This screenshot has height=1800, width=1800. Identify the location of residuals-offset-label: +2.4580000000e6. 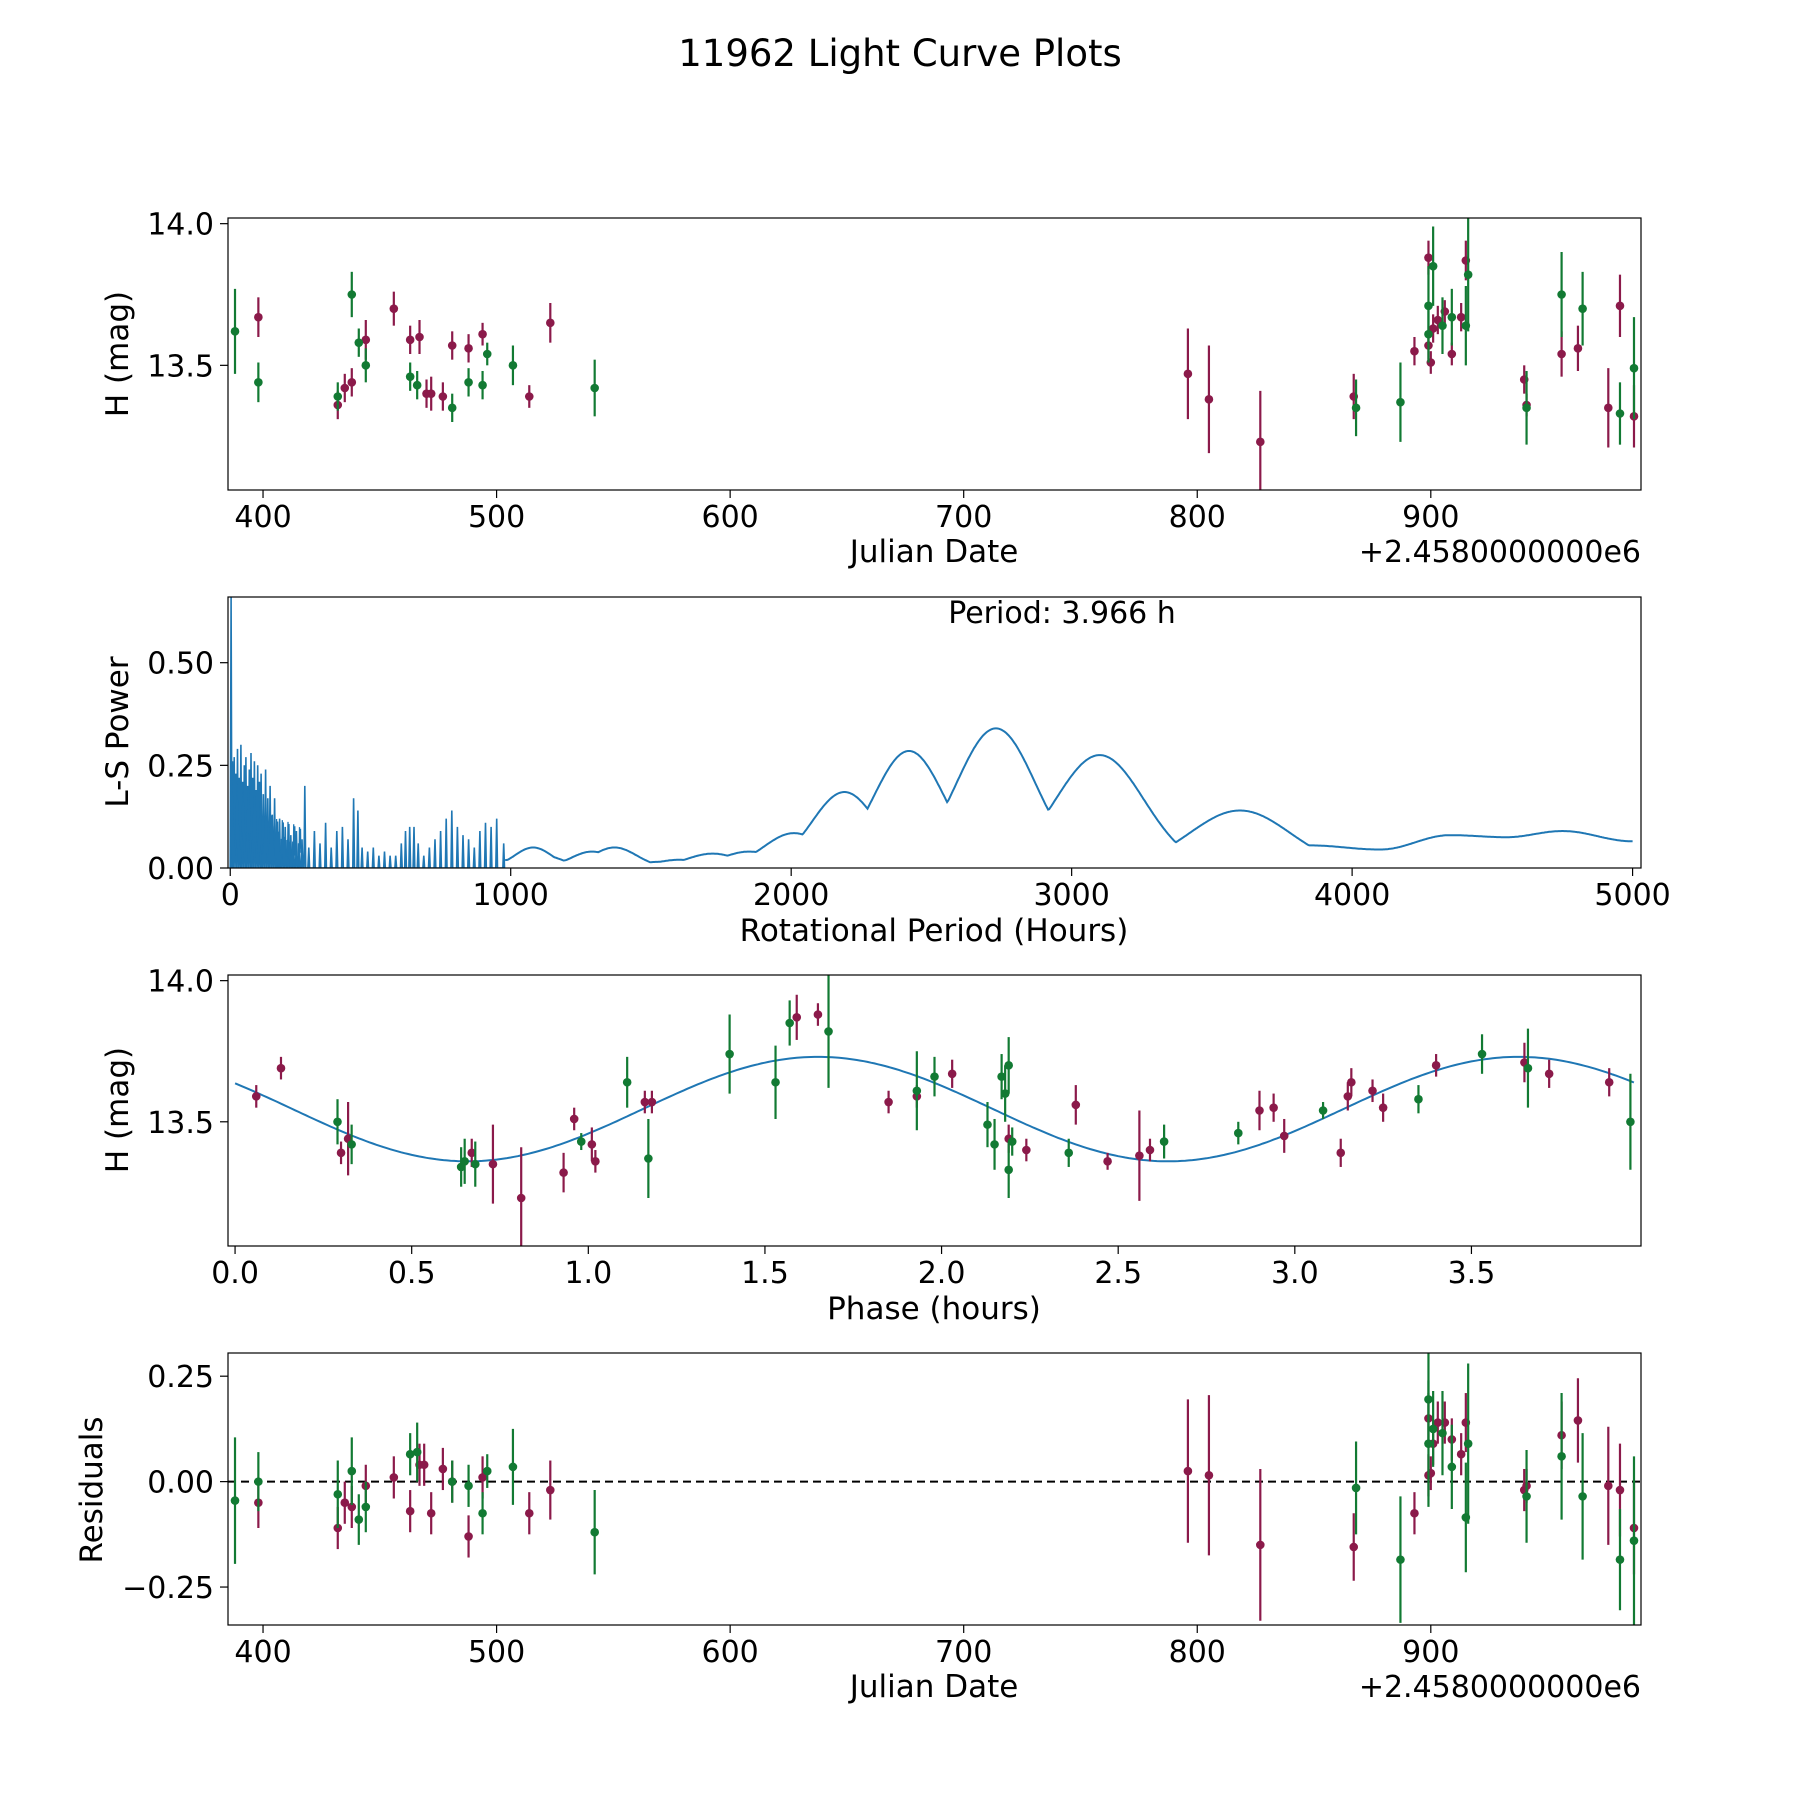
(1500, 1687).